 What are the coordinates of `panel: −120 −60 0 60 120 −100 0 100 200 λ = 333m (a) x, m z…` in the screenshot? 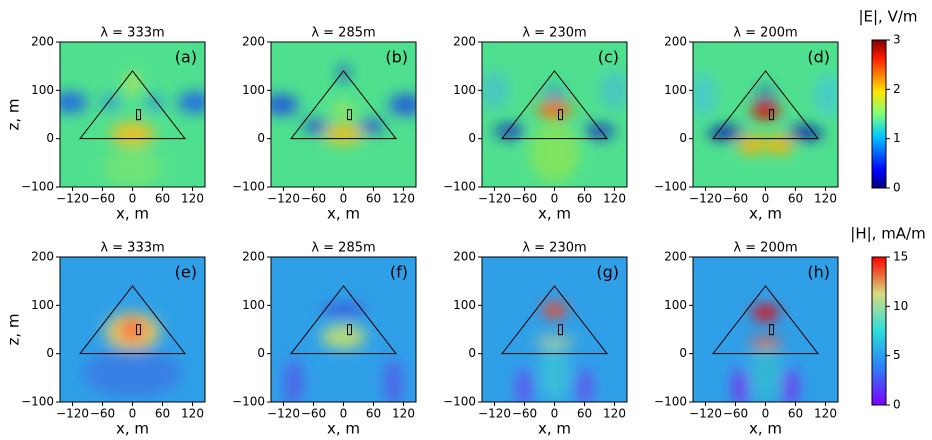 It's located at (105, 124).